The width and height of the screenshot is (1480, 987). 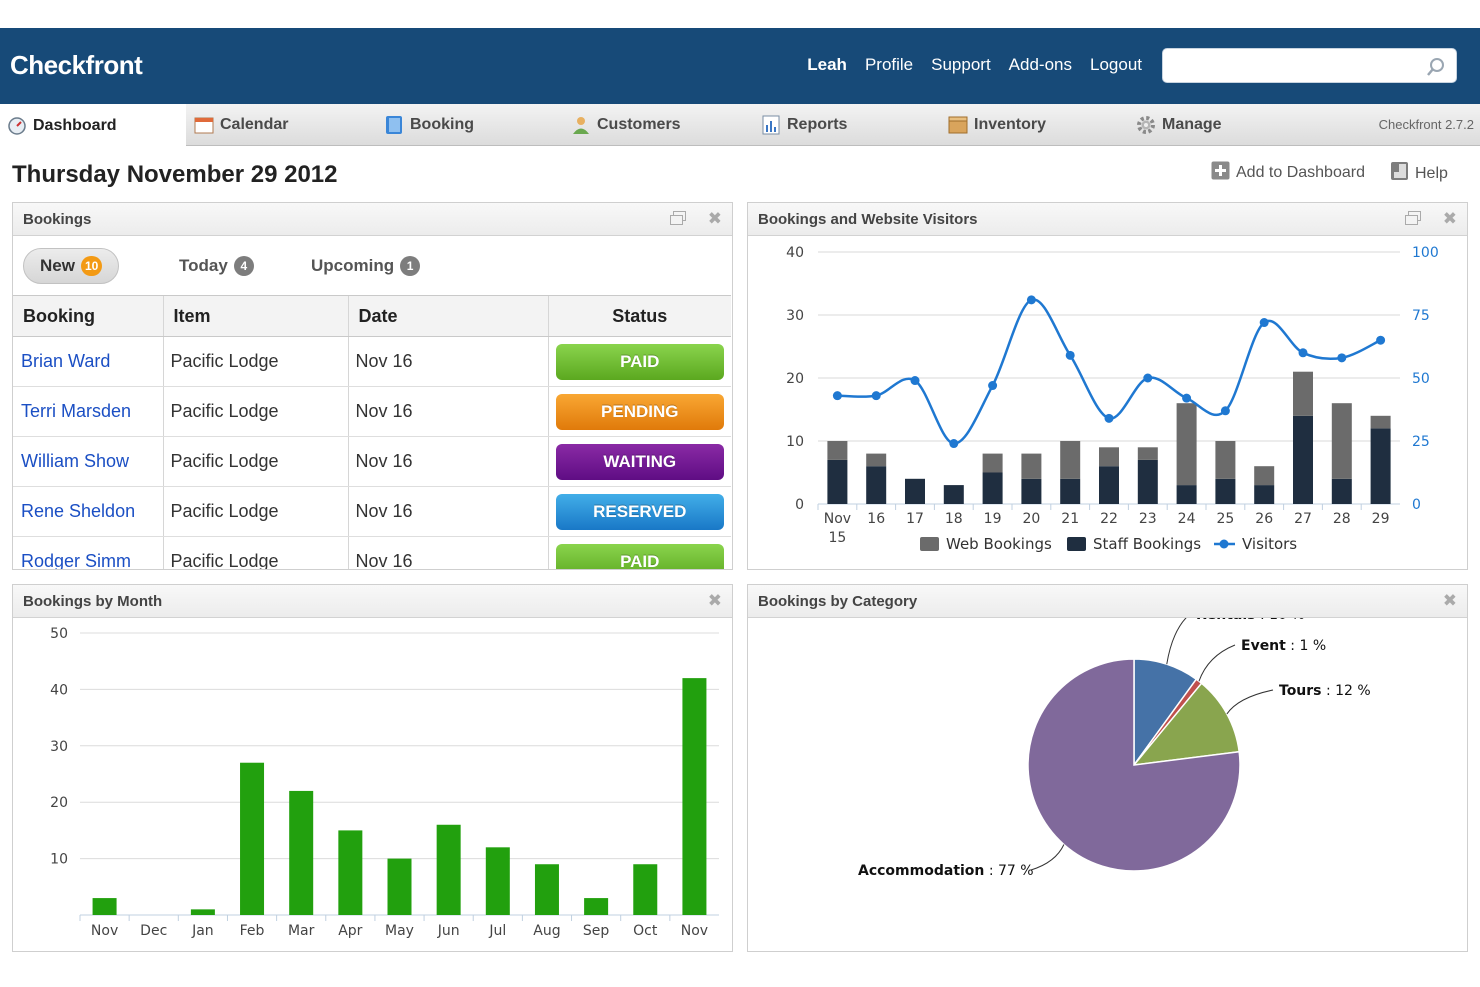 I want to click on table-row: Brian Ward Pacific Lodge Nov 16 PAID, so click(x=372, y=361).